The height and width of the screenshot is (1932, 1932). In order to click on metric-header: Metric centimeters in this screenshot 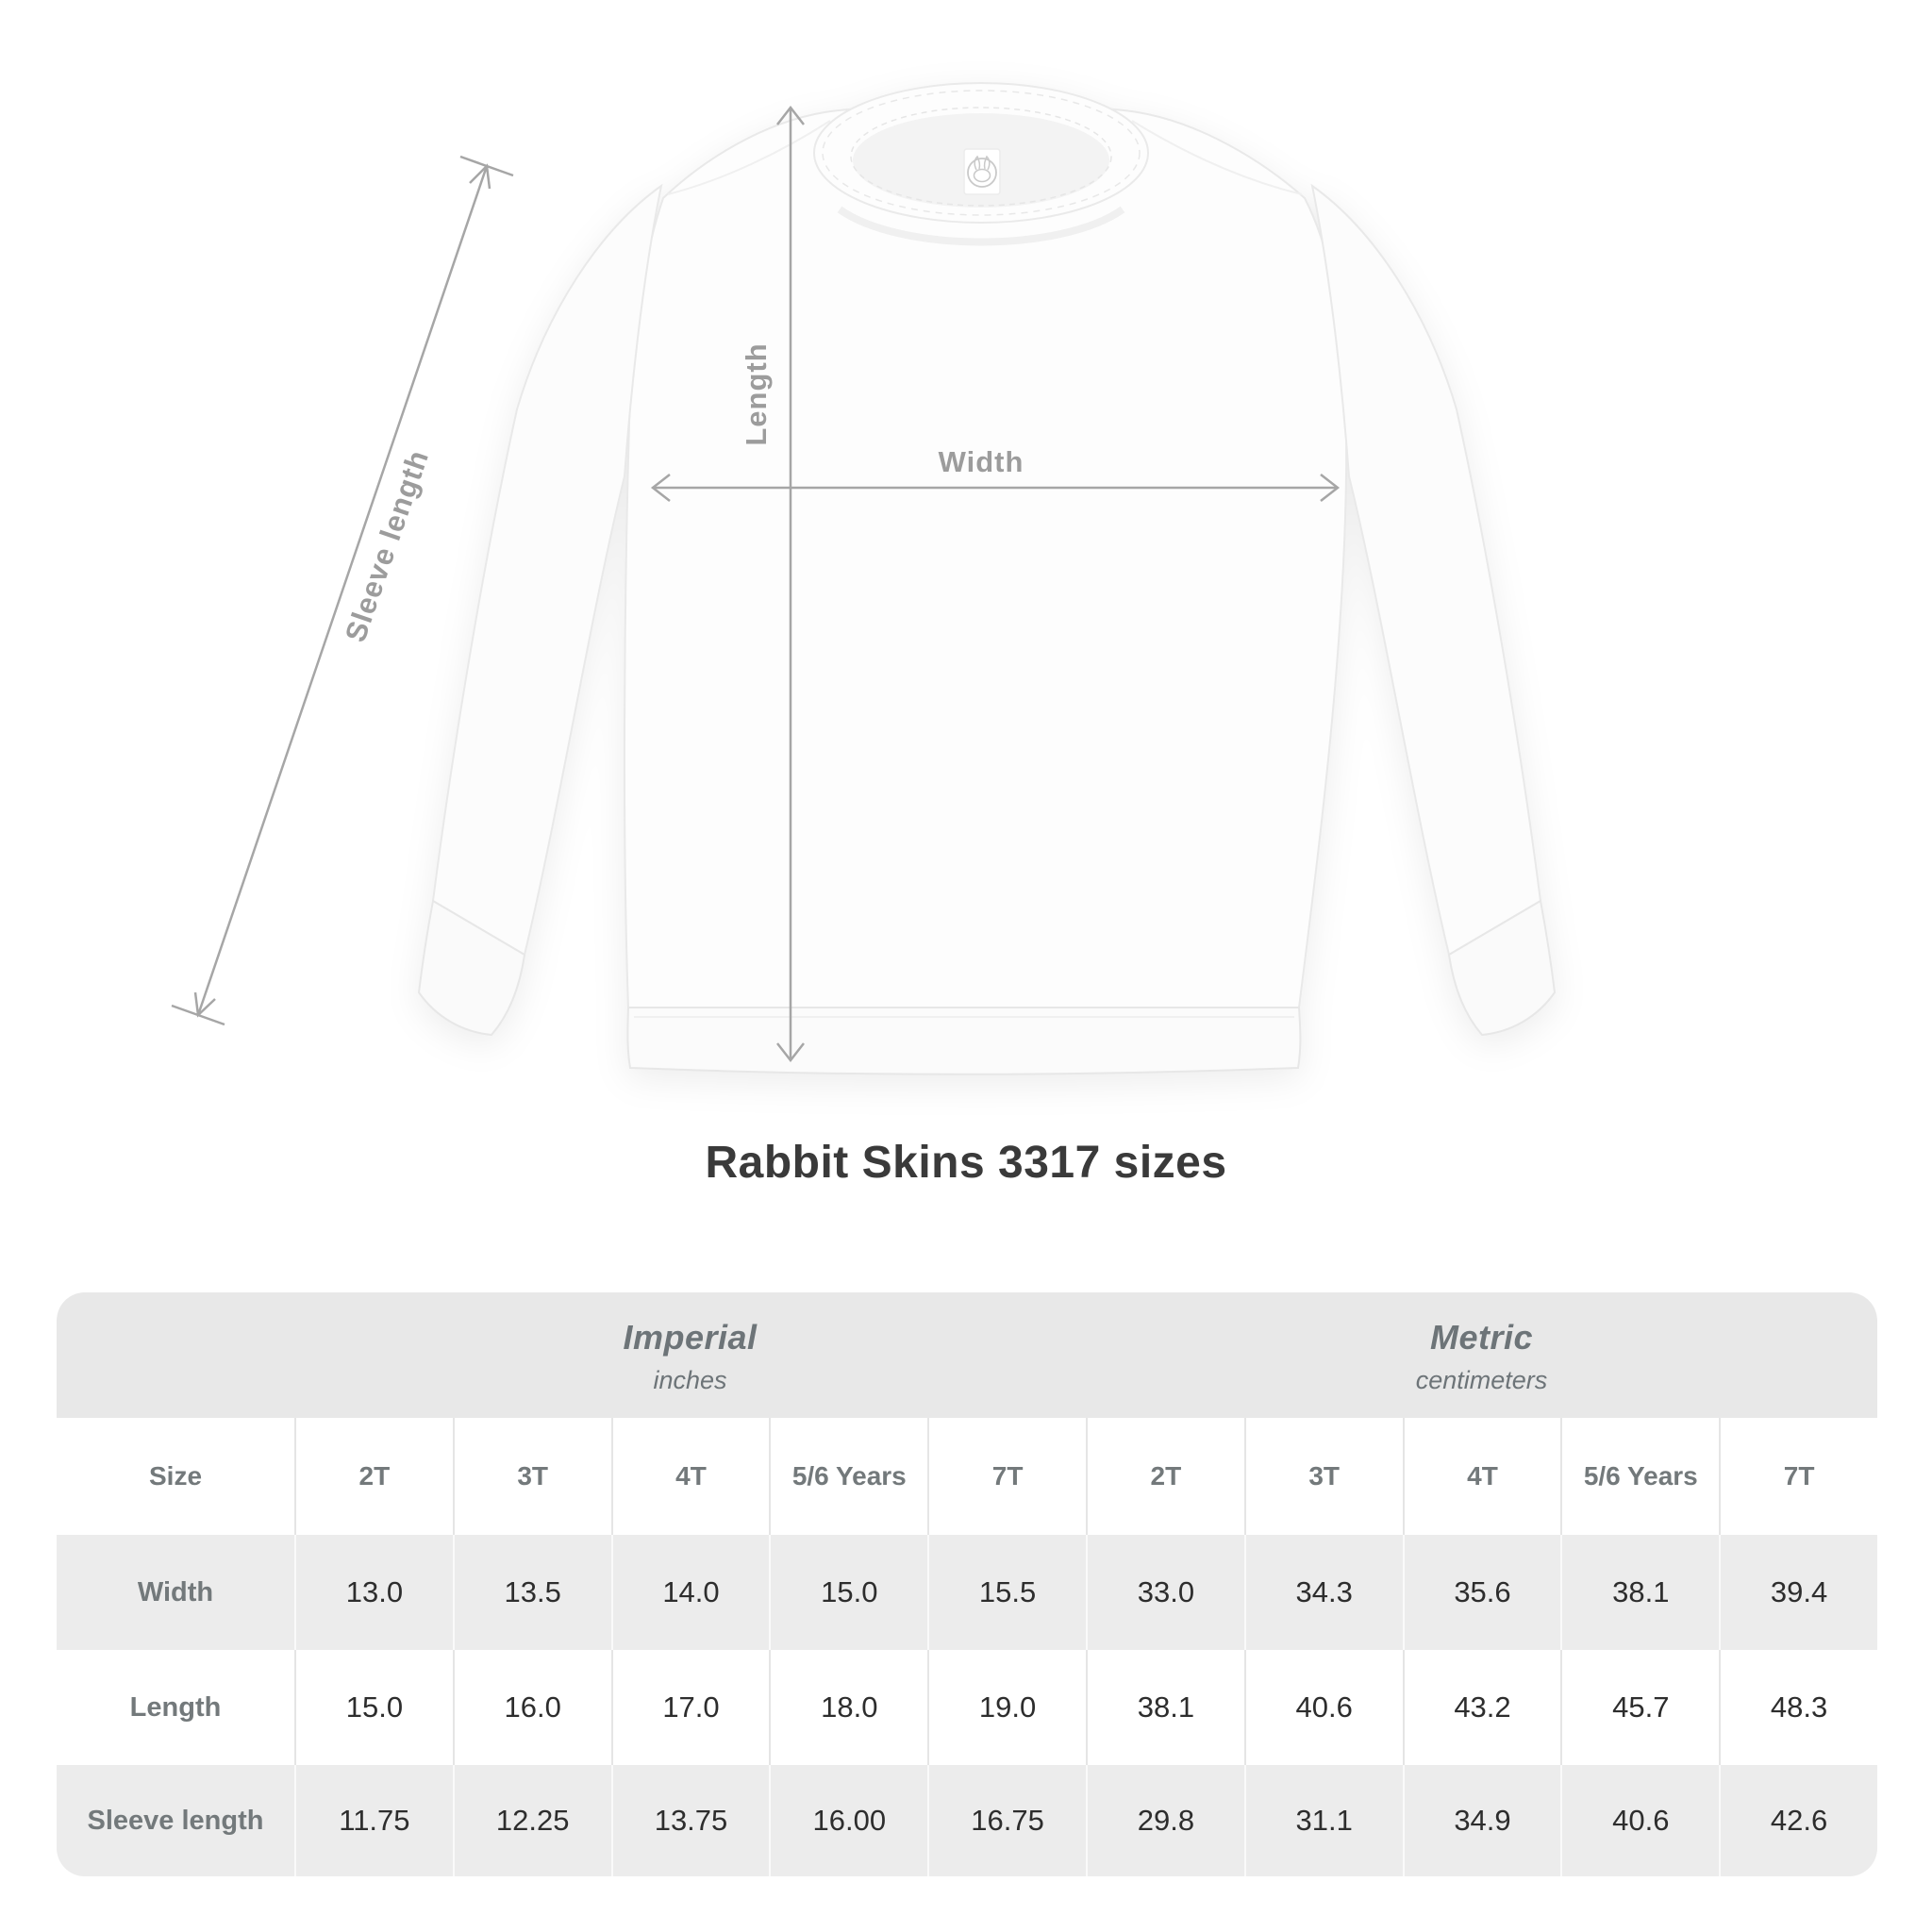, I will do `click(1481, 1355)`.